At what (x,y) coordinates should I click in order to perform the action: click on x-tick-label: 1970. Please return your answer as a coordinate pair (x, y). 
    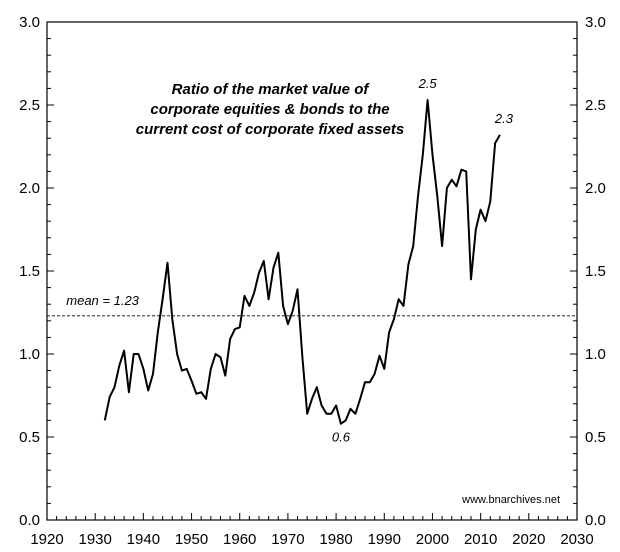
    Looking at the image, I should click on (287, 539).